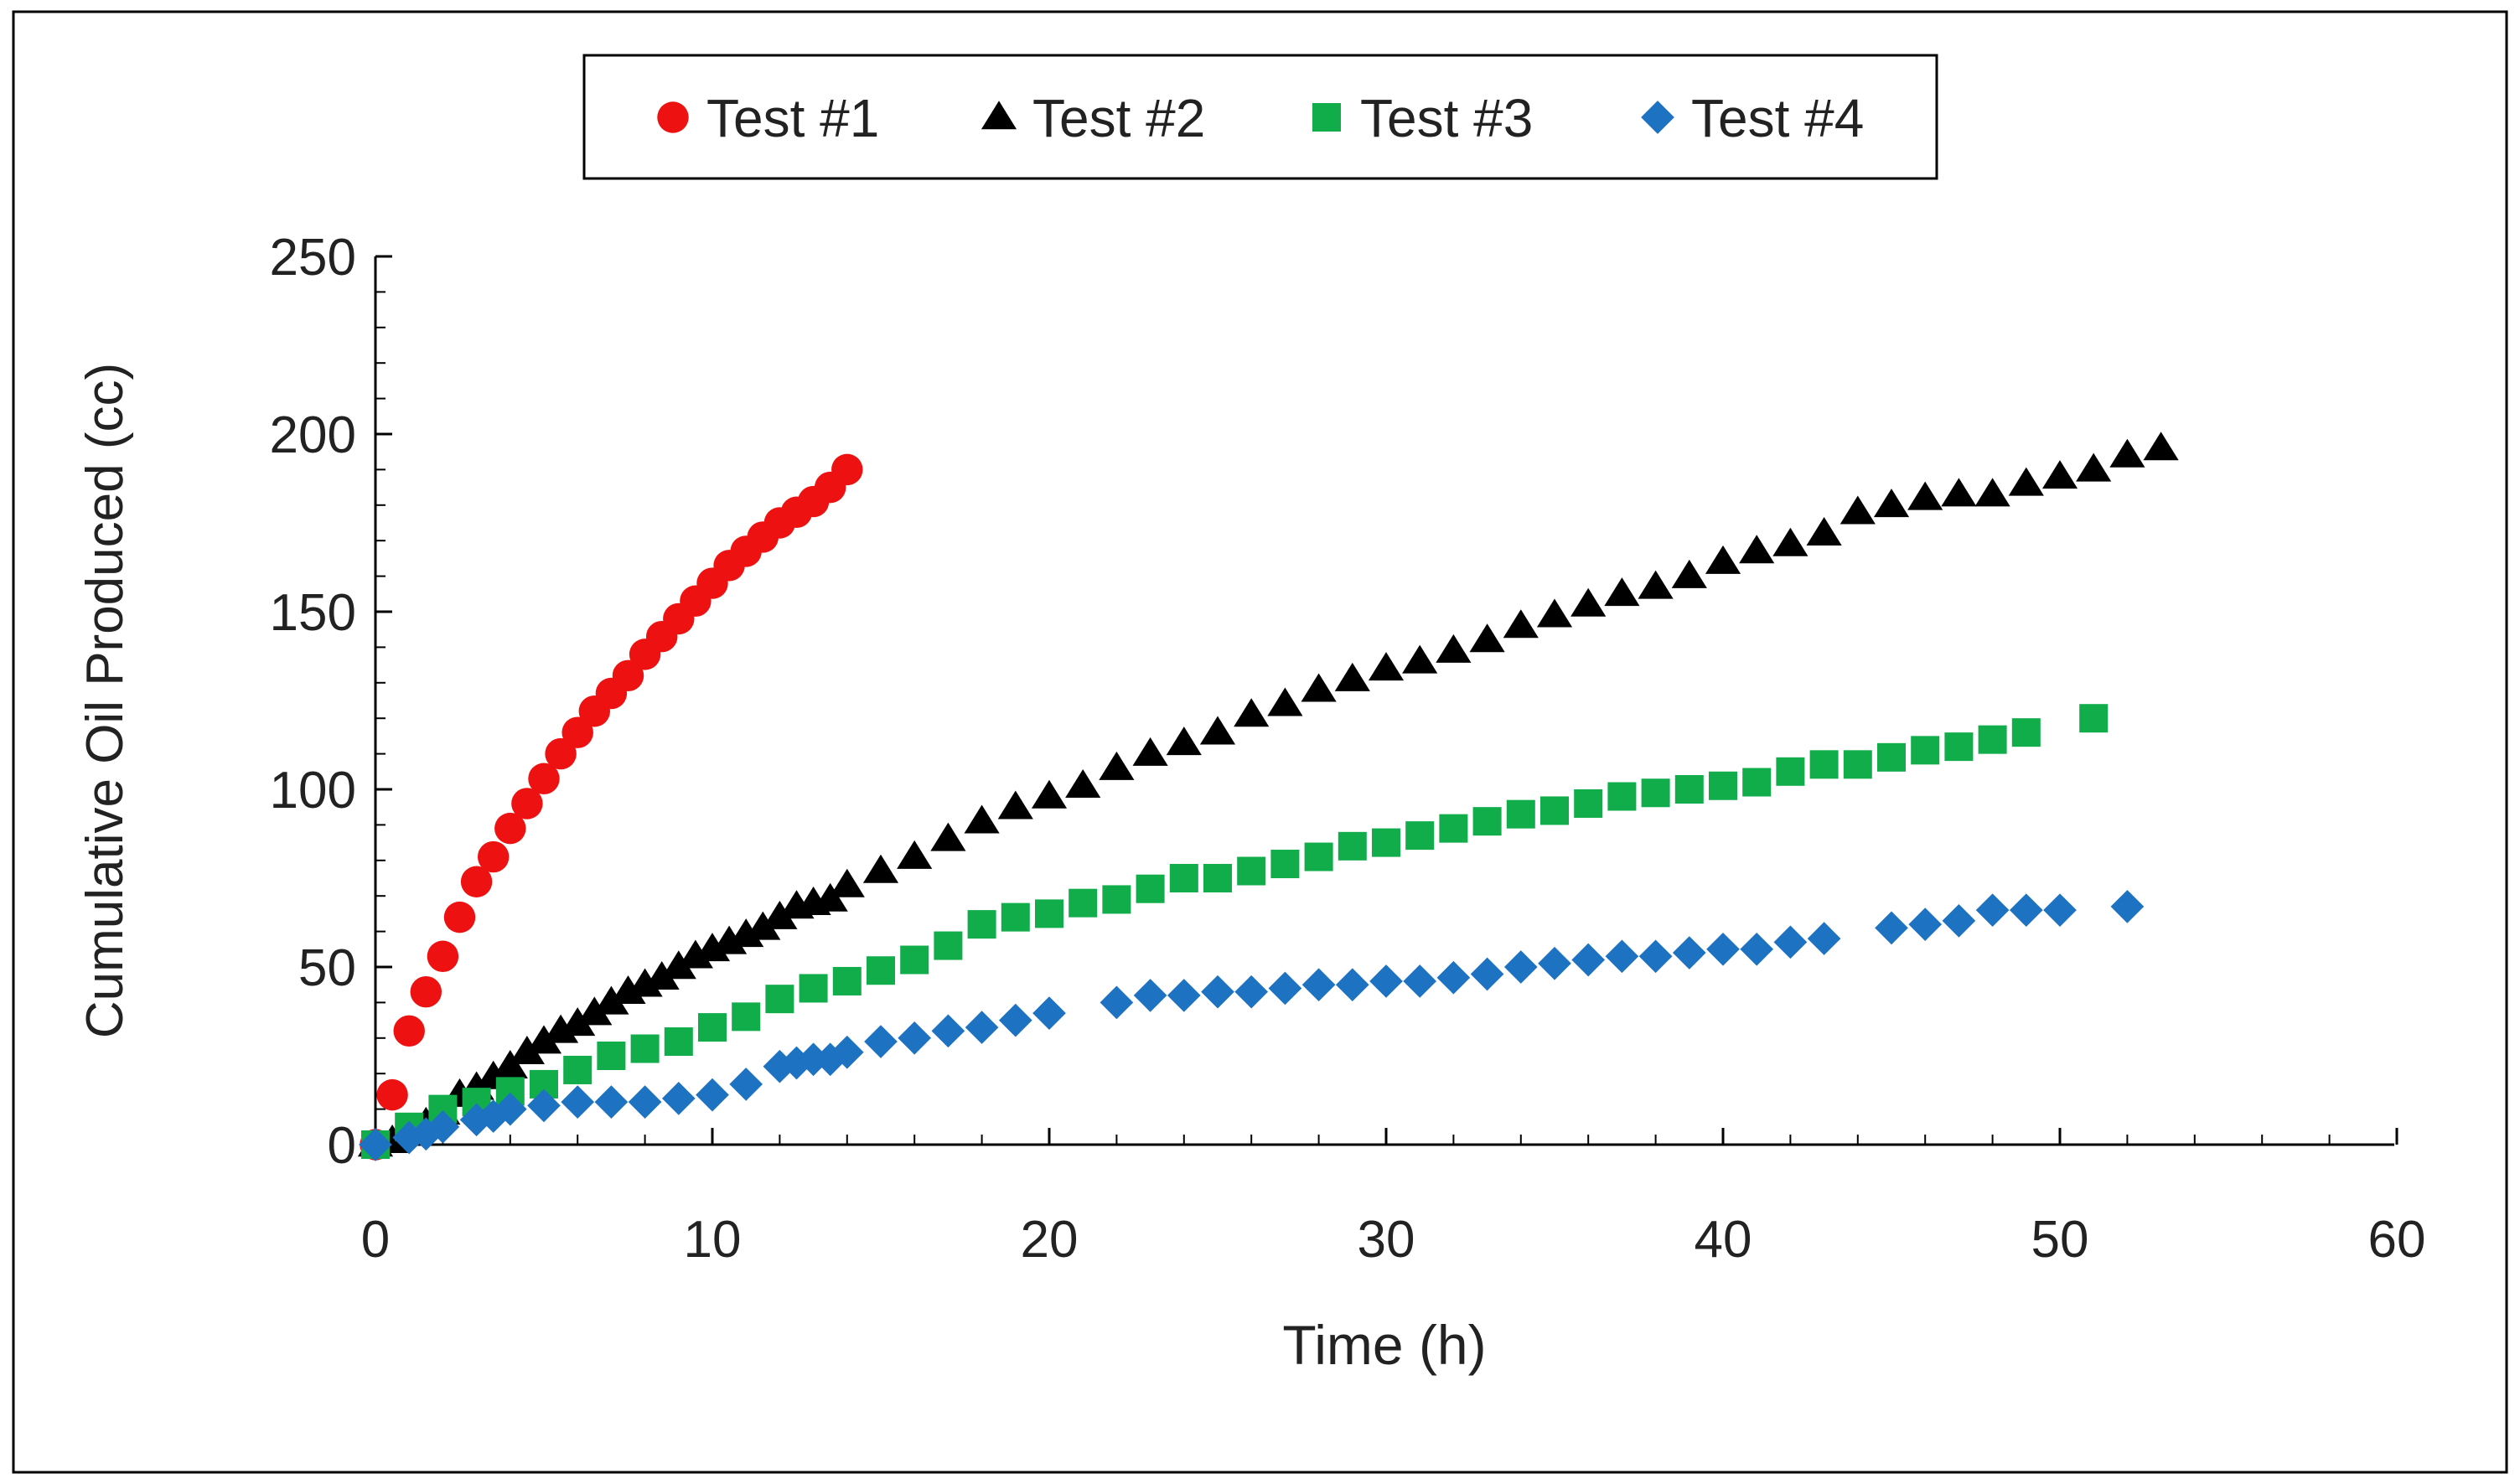 The height and width of the screenshot is (1484, 2520). Describe the element at coordinates (331, 702) in the screenshot. I see `y-axis-ticks: 0 50 100 150 200 250` at that location.